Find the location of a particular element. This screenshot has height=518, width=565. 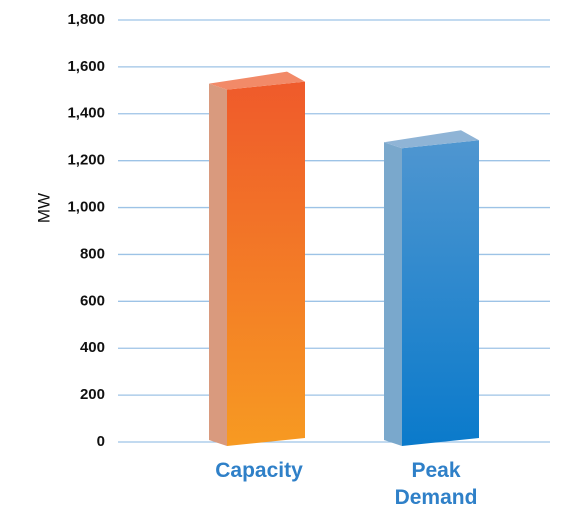

y-axis-ticks: 0 200 400 600 800 1,000 1,200 1,400 1,600 1,800 is located at coordinates (86, 230).